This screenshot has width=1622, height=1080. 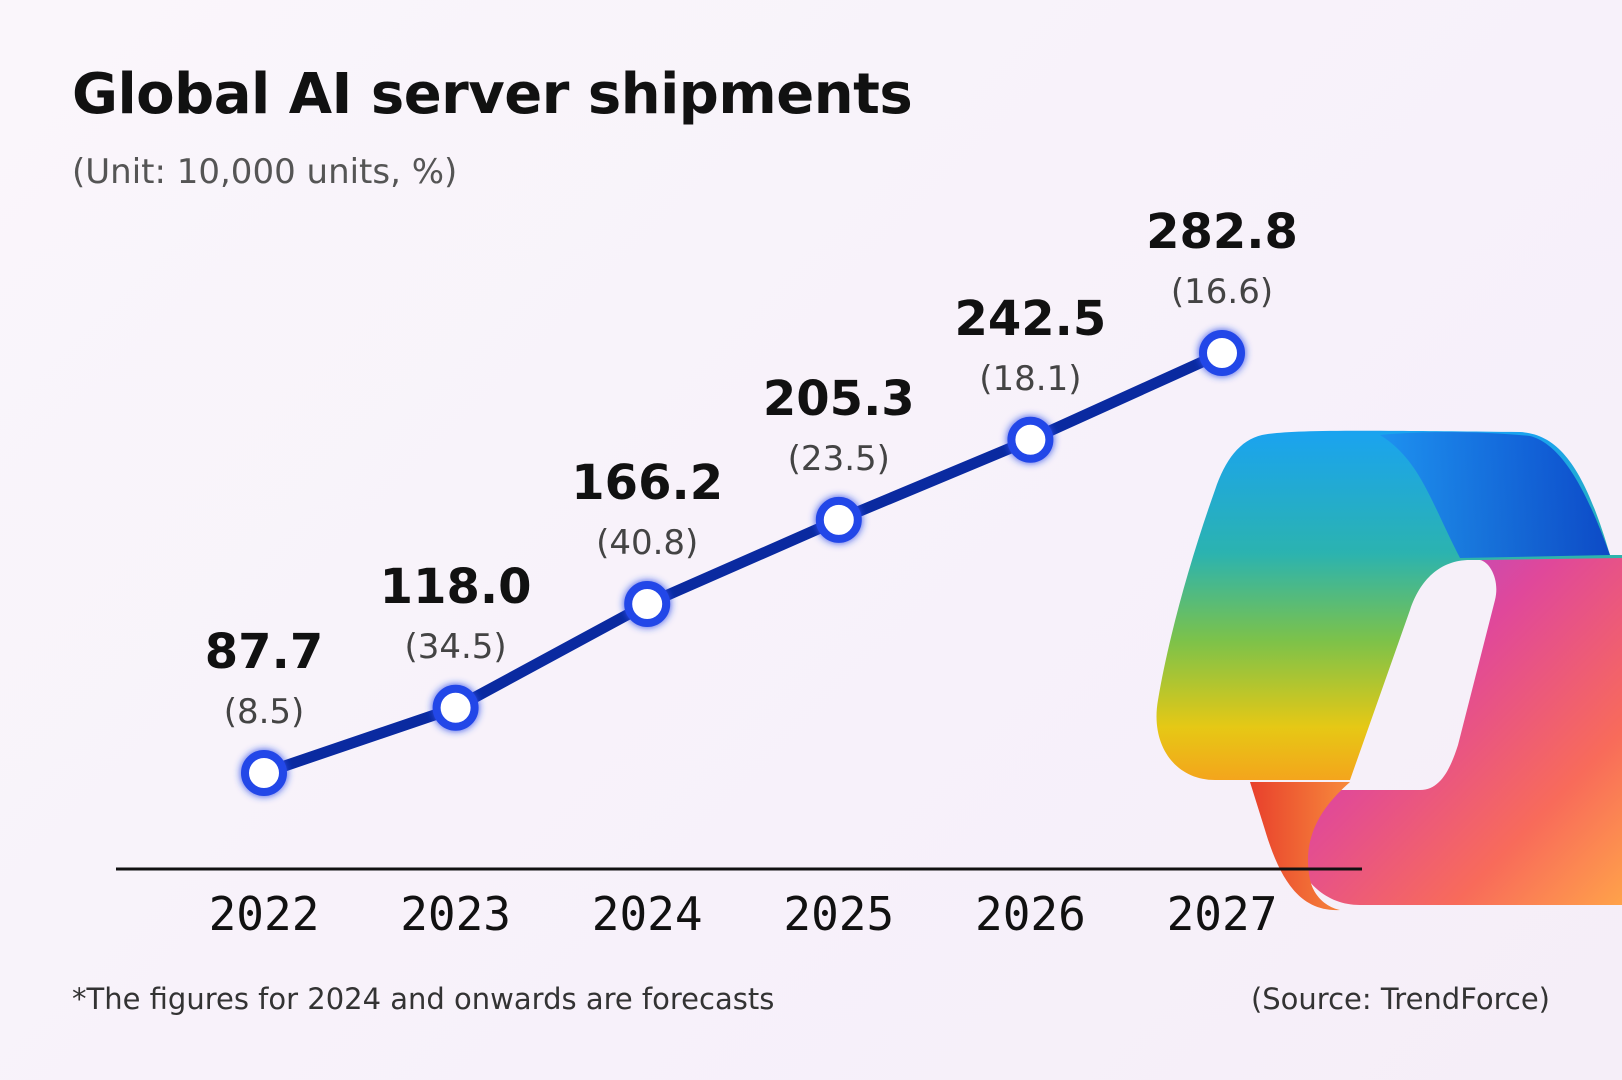 I want to click on growth-label-2024: (40.8), so click(x=647, y=543).